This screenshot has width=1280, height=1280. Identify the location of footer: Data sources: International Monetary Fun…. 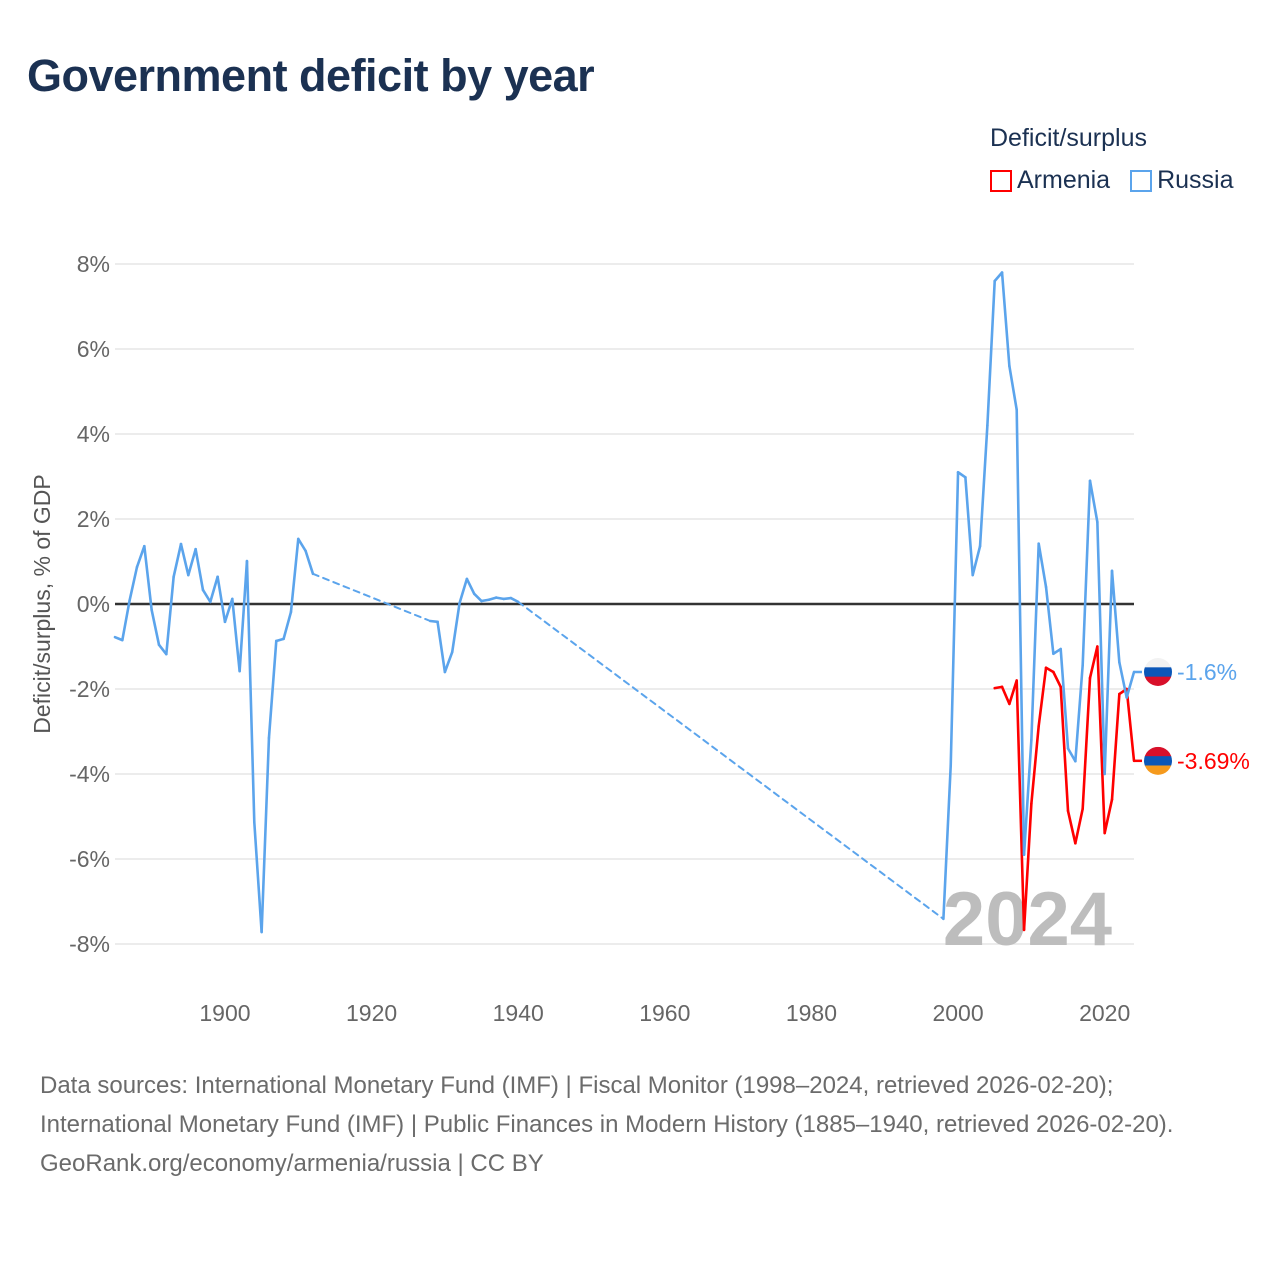
(640, 1124).